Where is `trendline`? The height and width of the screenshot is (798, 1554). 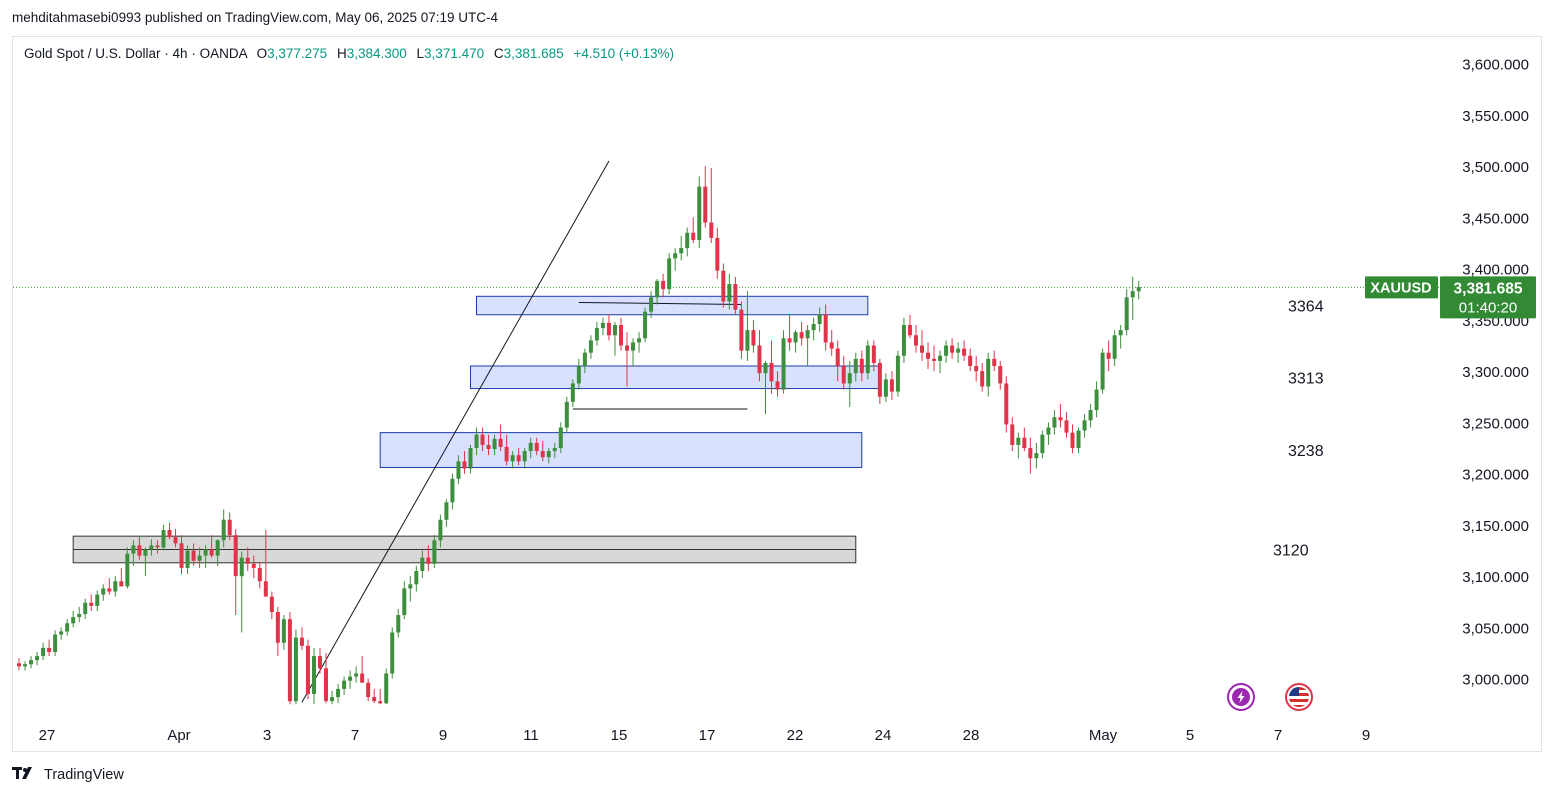 trendline is located at coordinates (455, 431).